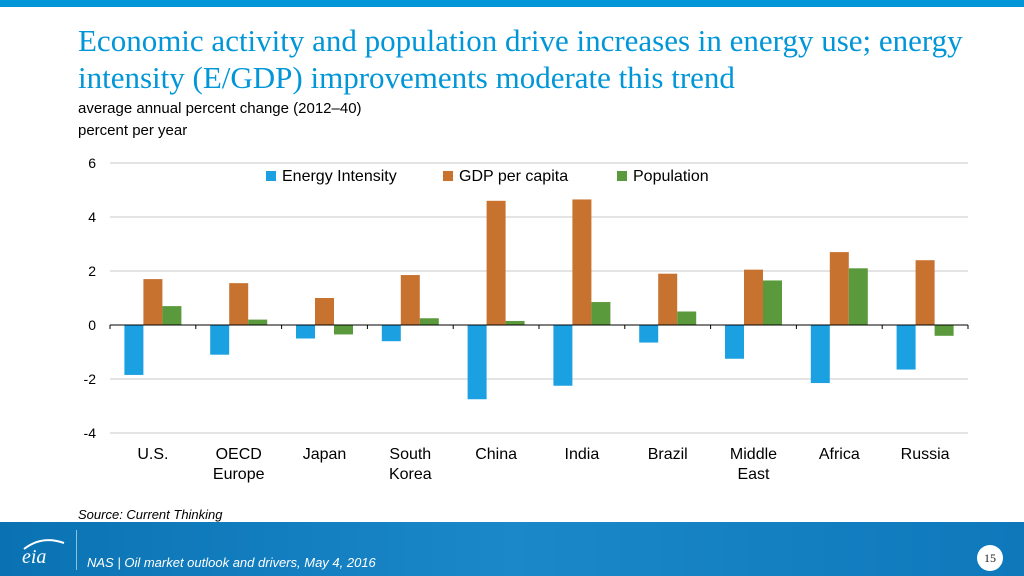 This screenshot has width=1024, height=576. Describe the element at coordinates (668, 454) in the screenshot. I see `x-tick-label: Brazil` at that location.